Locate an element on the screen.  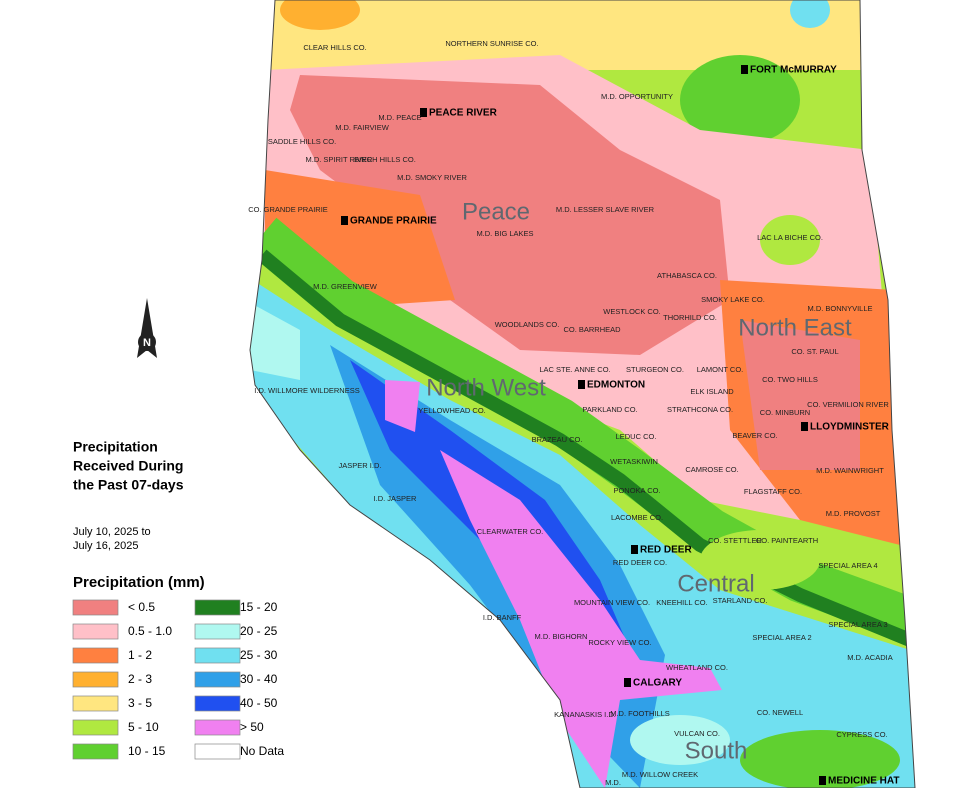
county-label: BIRCH HILLS CO. is located at coordinates (385, 159).